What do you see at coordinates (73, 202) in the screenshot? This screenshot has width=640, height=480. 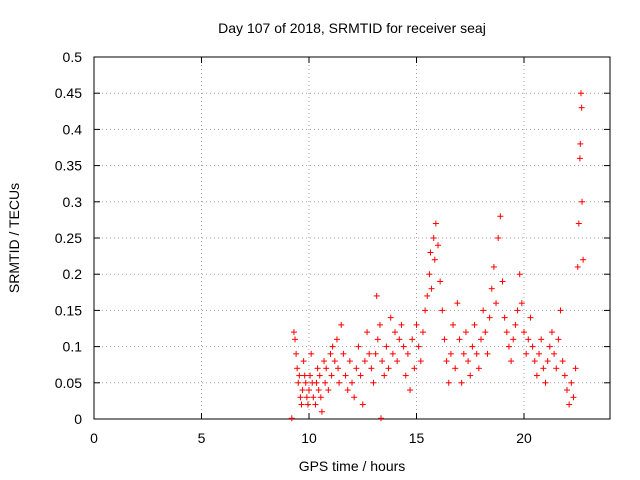 I see `y-tick-label: 0.3` at bounding box center [73, 202].